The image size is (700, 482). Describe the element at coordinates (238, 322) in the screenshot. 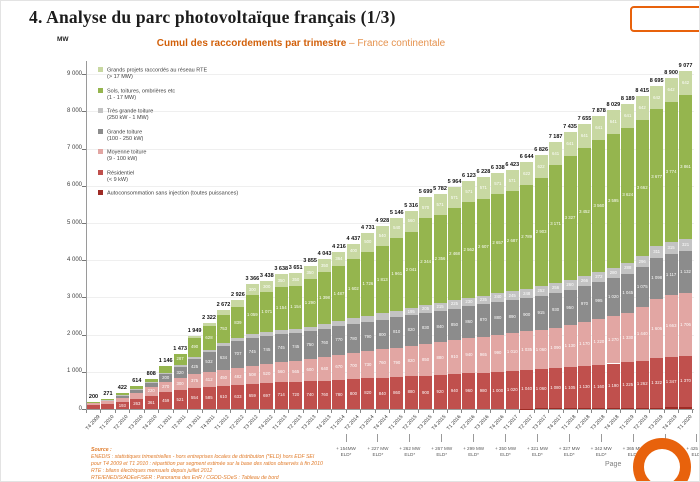

I see `bar-segment: 839` at that location.